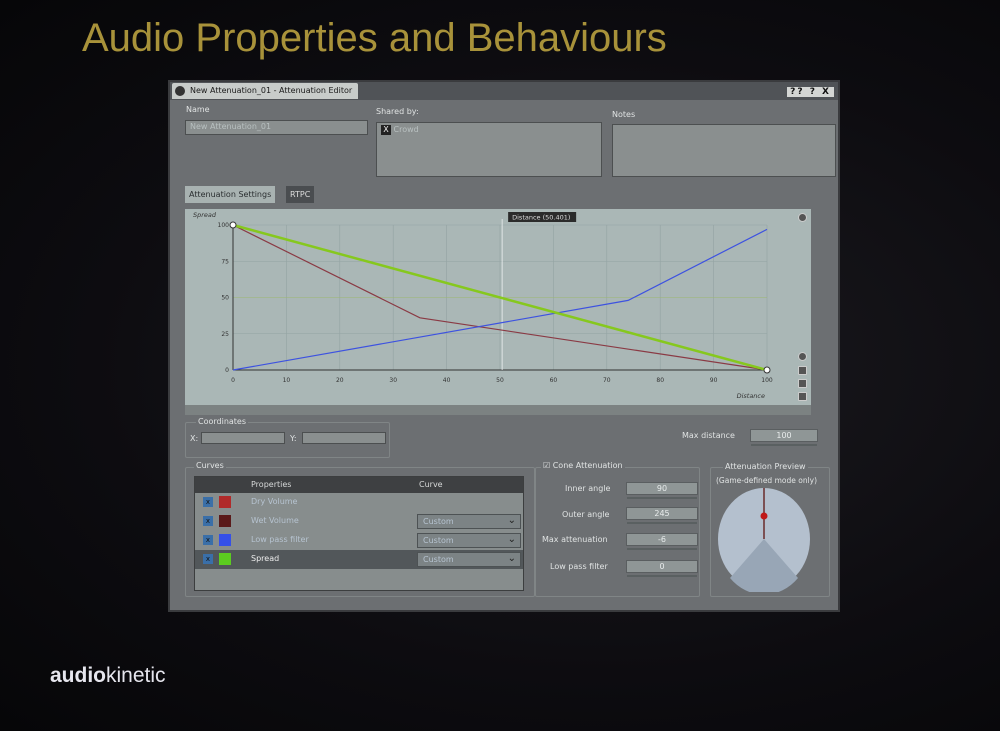  Describe the element at coordinates (194, 438) in the screenshot. I see `x-label: X:` at that location.